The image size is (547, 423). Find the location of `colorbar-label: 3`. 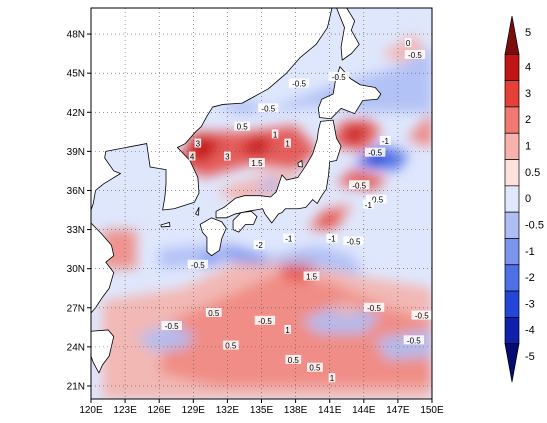

colorbar-label: 3 is located at coordinates (528, 94).